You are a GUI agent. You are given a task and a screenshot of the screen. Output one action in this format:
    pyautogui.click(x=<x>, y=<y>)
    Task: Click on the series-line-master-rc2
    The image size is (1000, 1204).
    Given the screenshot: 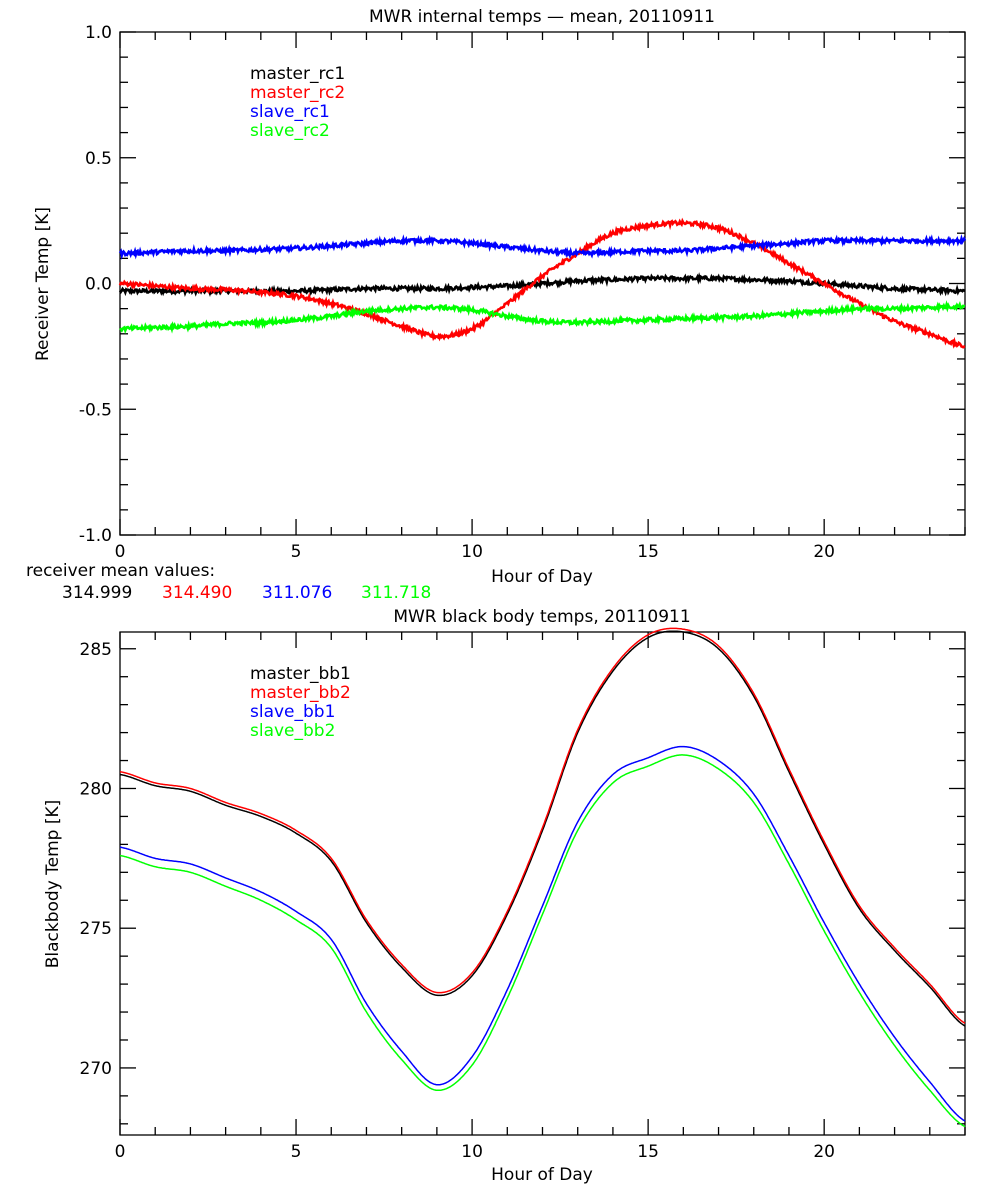 What is the action you would take?
    pyautogui.click(x=542, y=283)
    